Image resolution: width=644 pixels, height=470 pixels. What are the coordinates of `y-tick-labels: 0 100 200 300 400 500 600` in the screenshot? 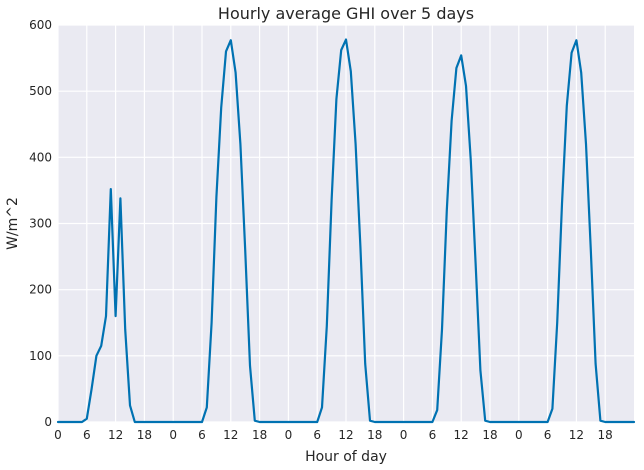 It's located at (40, 223).